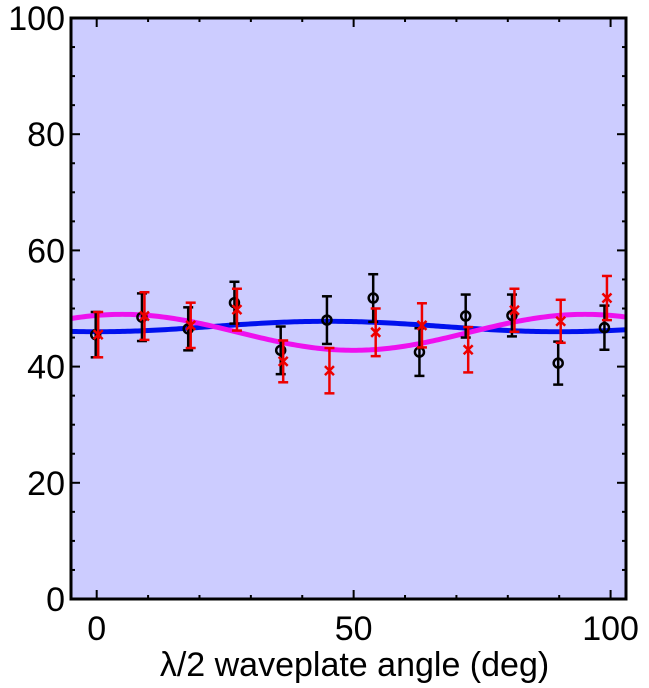 Image resolution: width=649 pixels, height=688 pixels. I want to click on y-tick-label: 0, so click(55, 600).